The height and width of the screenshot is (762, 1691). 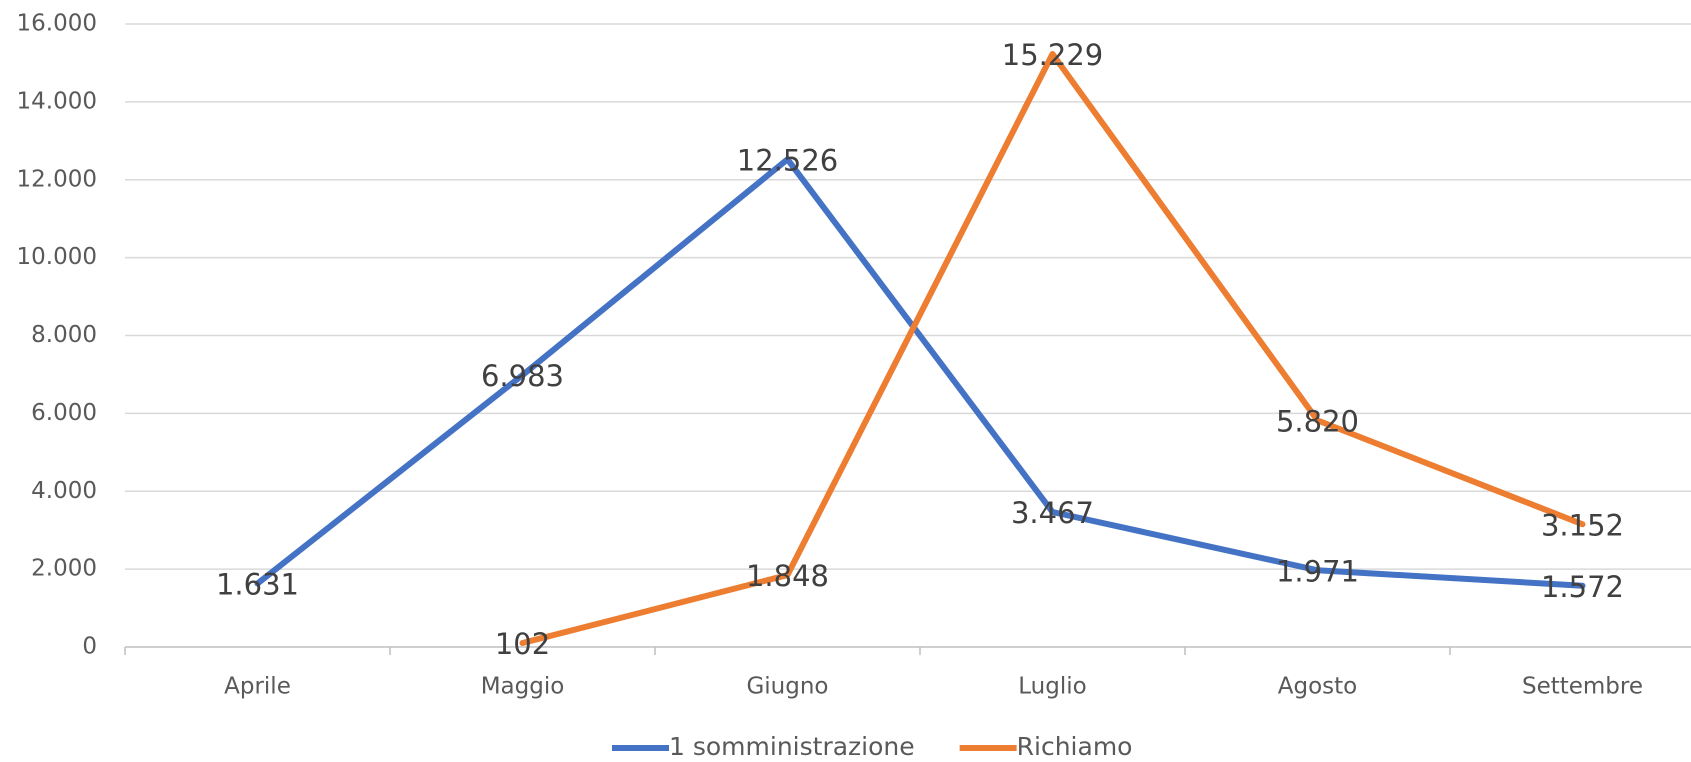 What do you see at coordinates (57, 101) in the screenshot?
I see `y-tick-label: 14.000` at bounding box center [57, 101].